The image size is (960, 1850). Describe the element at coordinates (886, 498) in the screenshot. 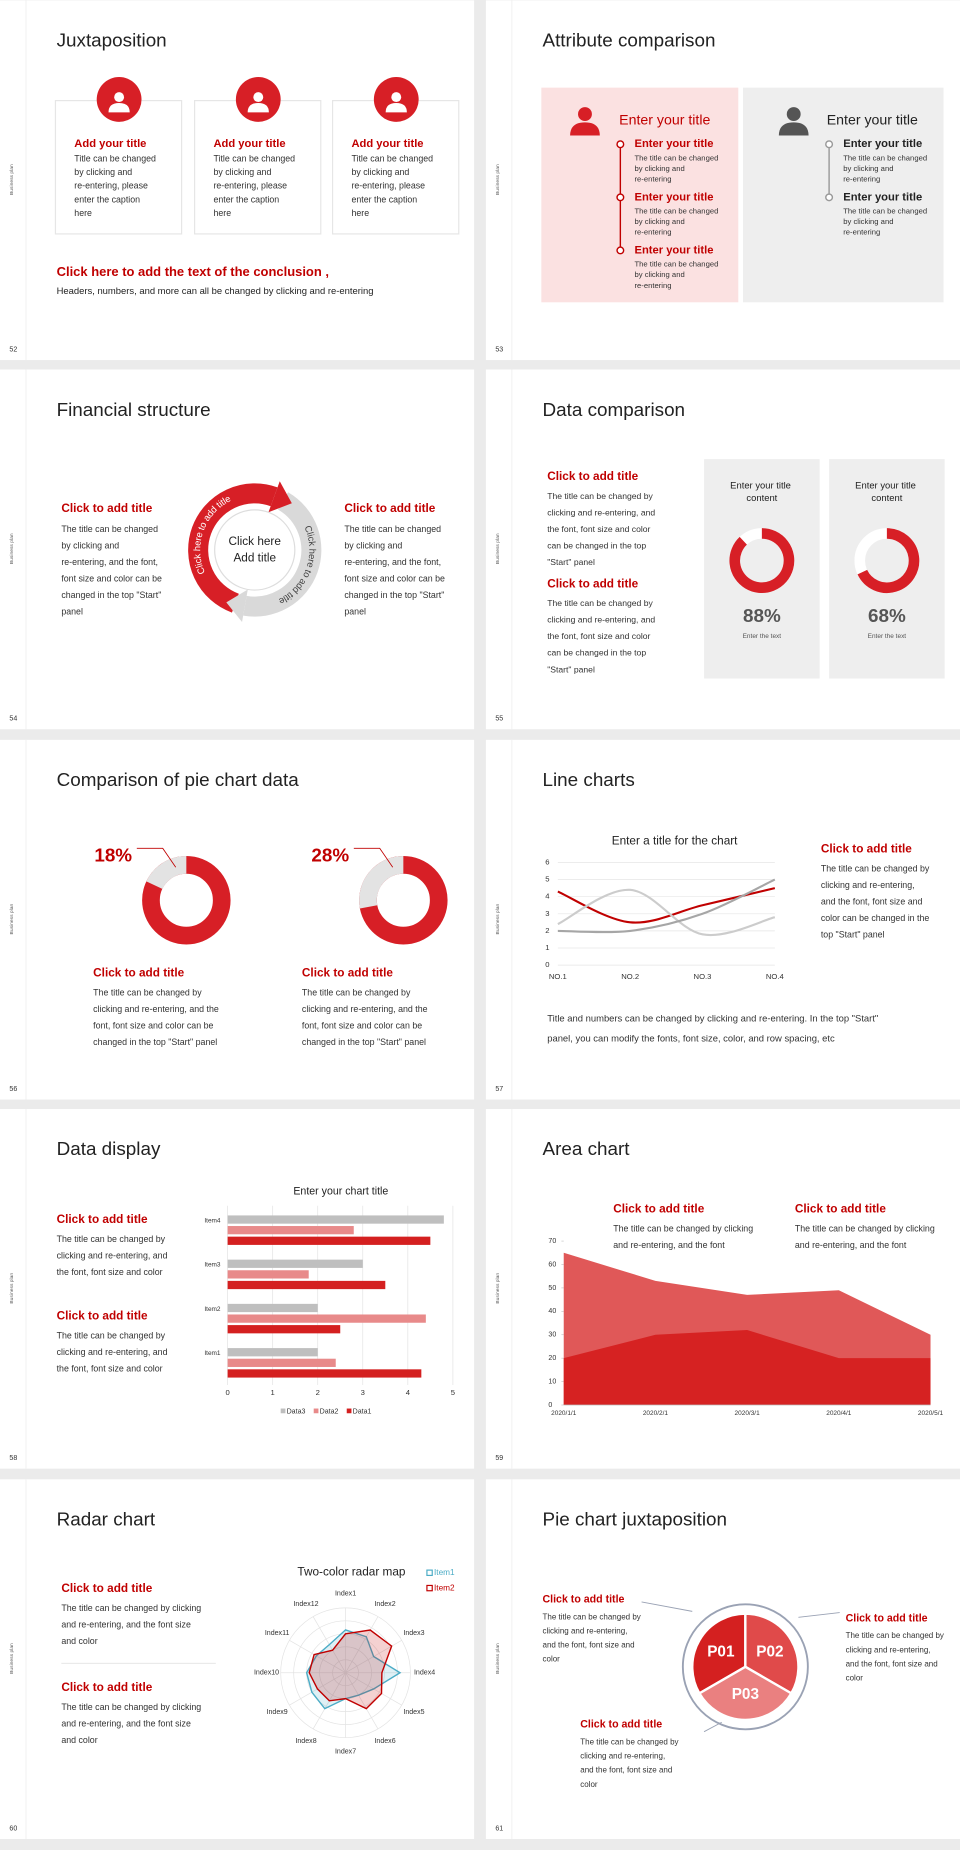

I see `text-line: content` at that location.